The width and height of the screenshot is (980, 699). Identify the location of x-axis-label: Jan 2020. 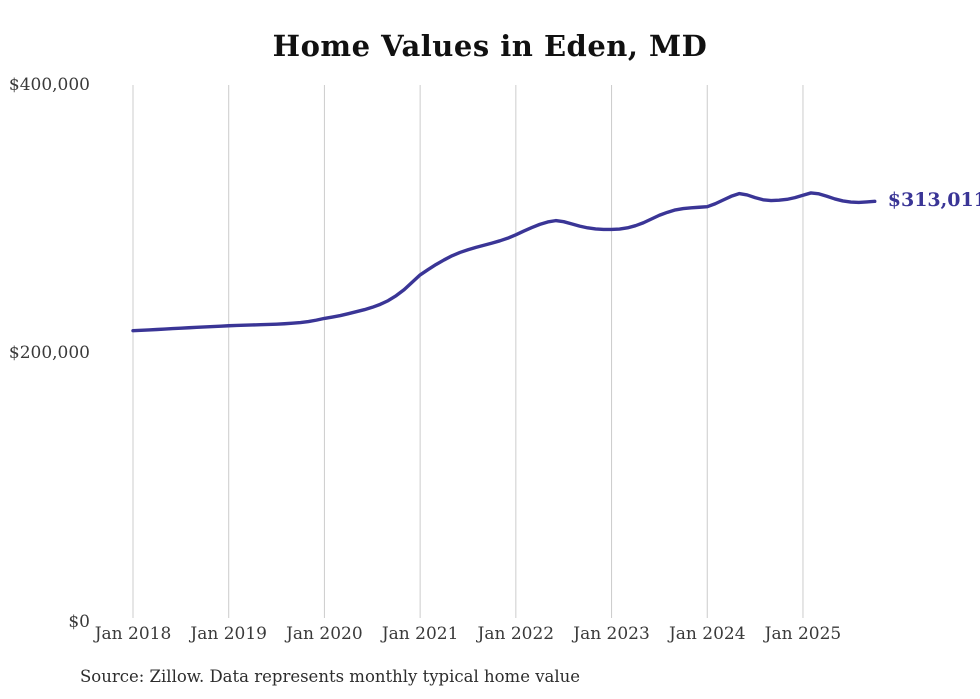
(324, 634).